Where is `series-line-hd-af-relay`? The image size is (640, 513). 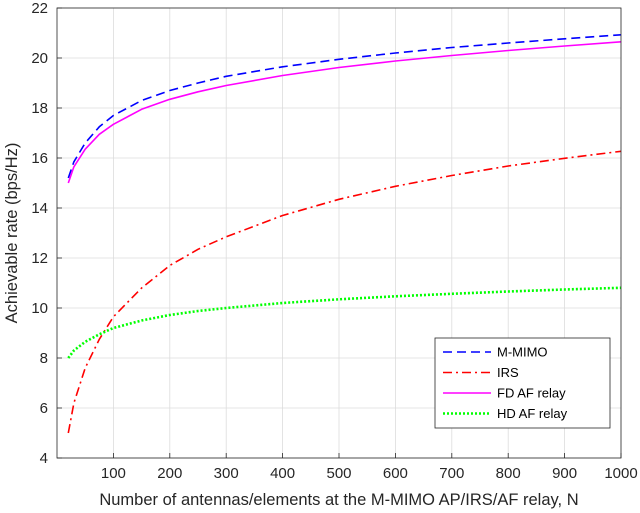 series-line-hd-af-relay is located at coordinates (344, 322).